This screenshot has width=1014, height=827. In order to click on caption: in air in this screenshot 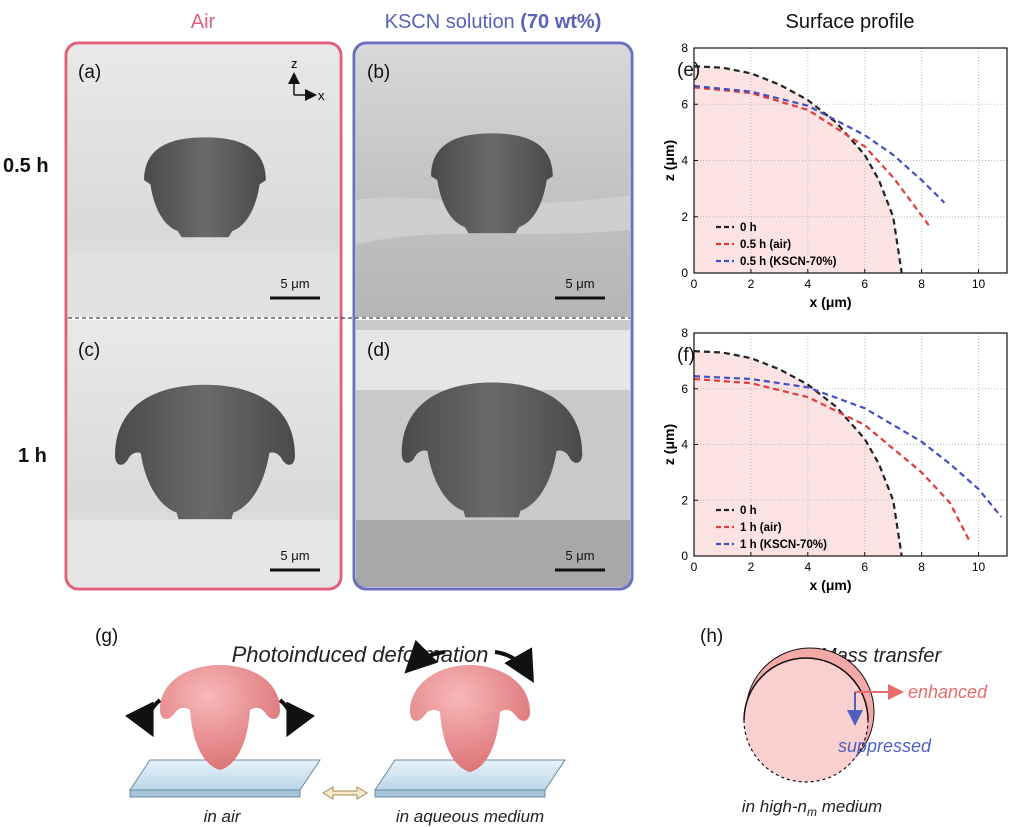, I will do `click(223, 816)`.